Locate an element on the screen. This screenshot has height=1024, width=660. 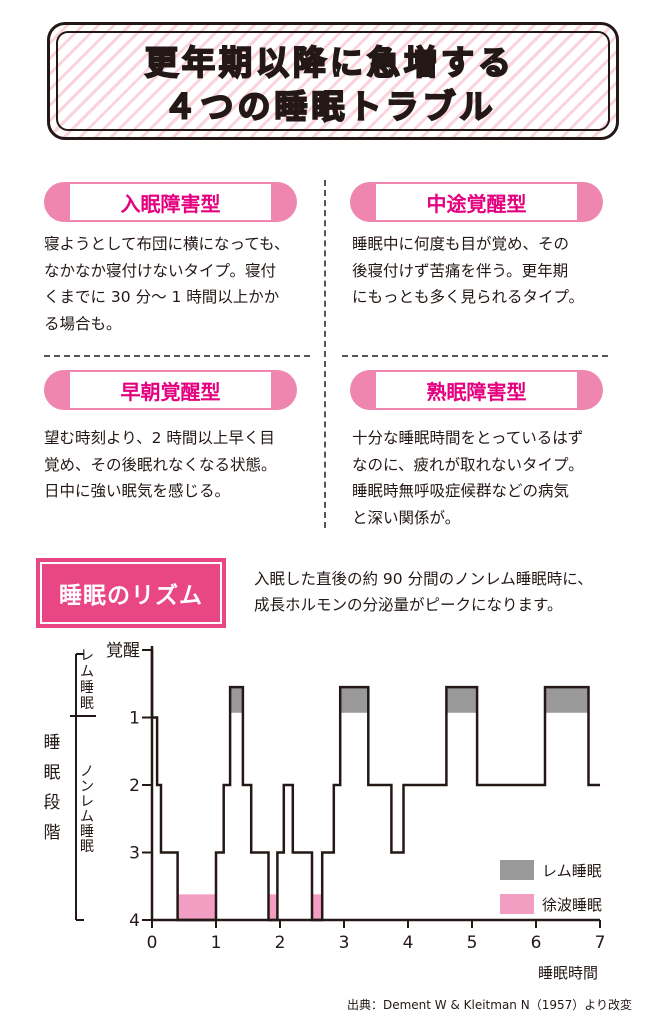
x-tick-label: 3 is located at coordinates (344, 943).